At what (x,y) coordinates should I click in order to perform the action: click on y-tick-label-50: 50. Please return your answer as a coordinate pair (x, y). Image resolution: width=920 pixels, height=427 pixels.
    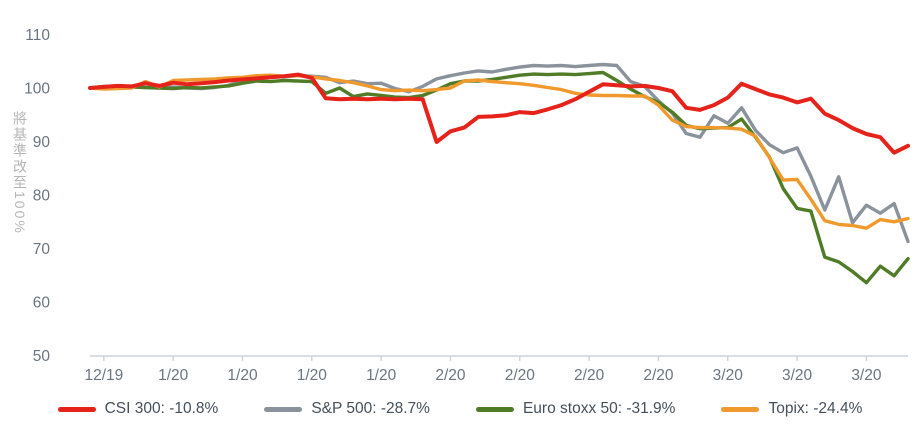
    Looking at the image, I should click on (42, 356).